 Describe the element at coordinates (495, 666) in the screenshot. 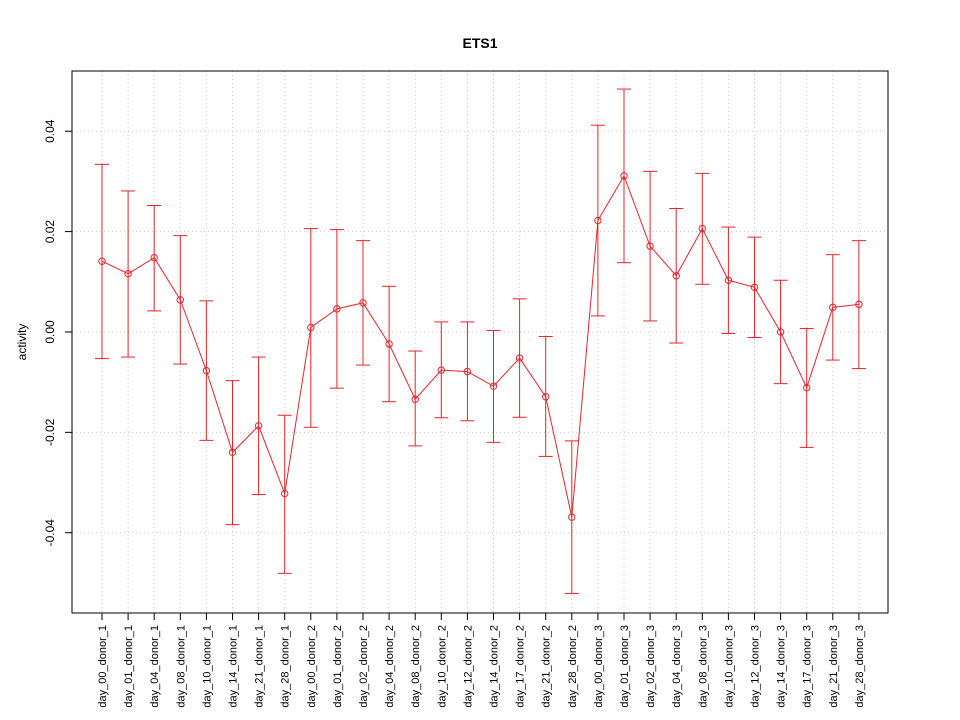

I see `x-tick-label: day_14_donor_2` at that location.